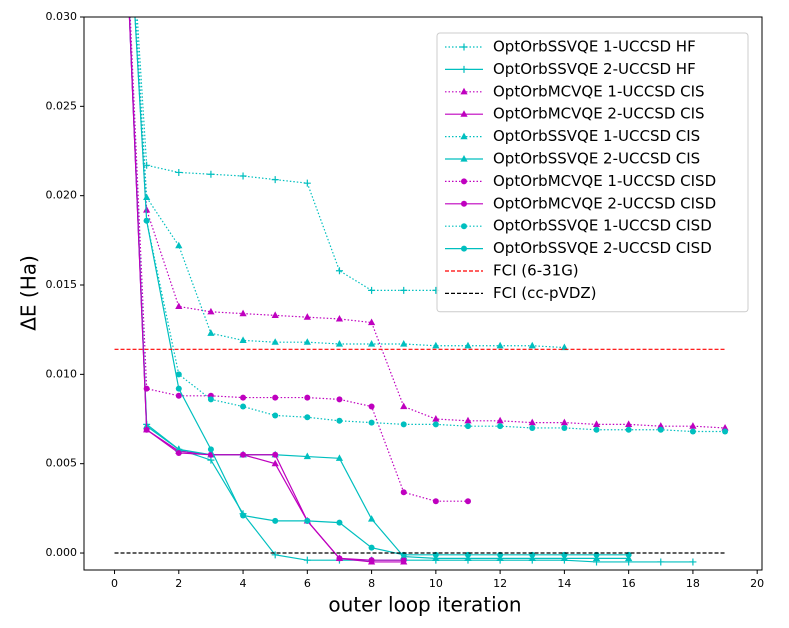 This screenshot has height=628, width=789. Describe the element at coordinates (62, 552) in the screenshot. I see `y-tick-label: 0.000` at that location.